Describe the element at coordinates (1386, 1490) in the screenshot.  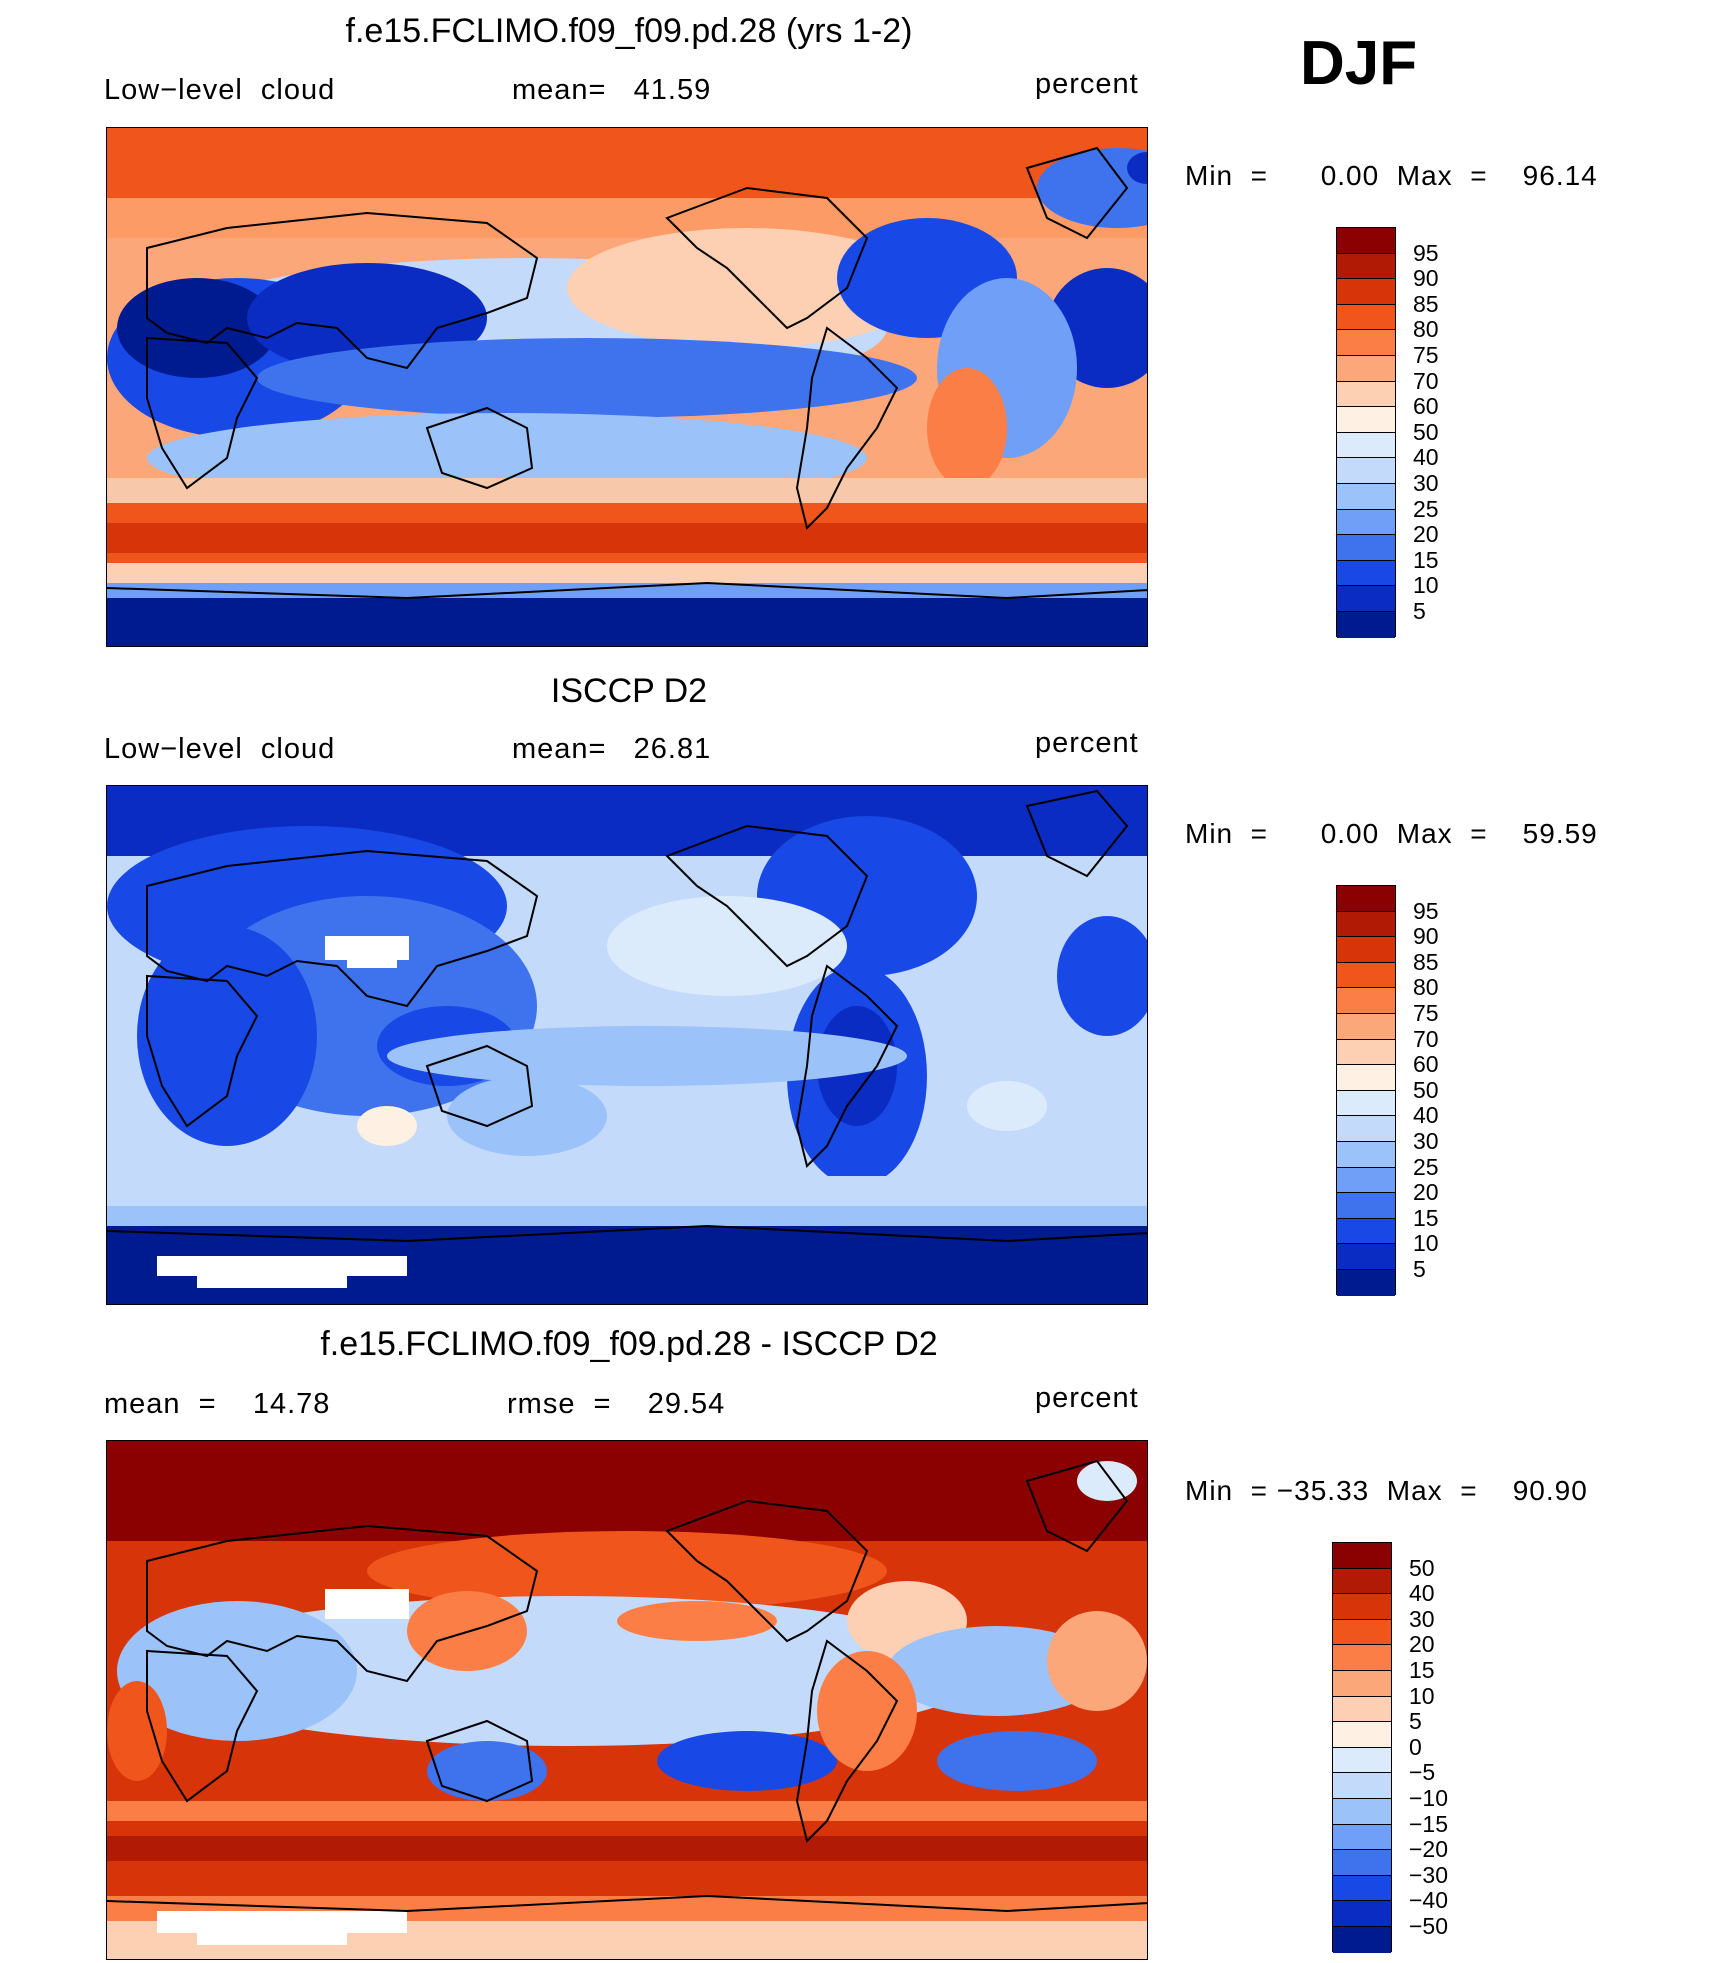
I see `min-max-label: Min = −35.33 Max = 90.90` at that location.